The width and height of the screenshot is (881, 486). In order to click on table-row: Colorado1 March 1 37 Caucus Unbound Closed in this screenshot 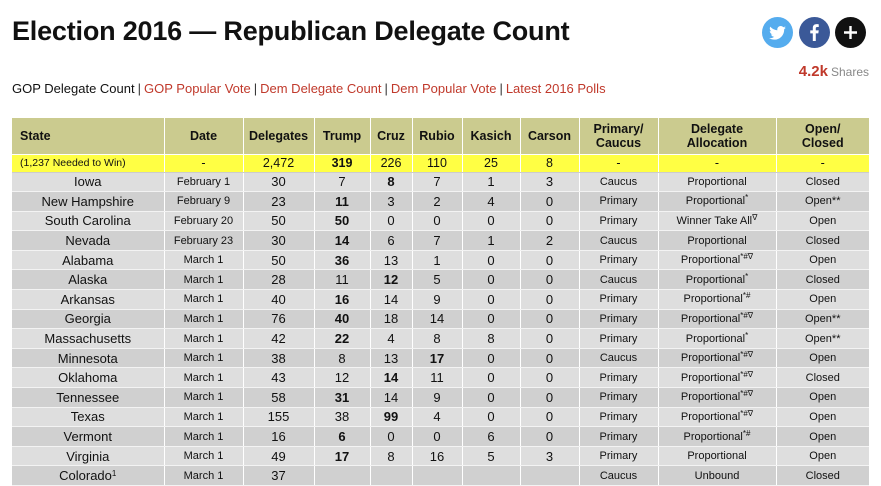, I will do `click(440, 475)`.